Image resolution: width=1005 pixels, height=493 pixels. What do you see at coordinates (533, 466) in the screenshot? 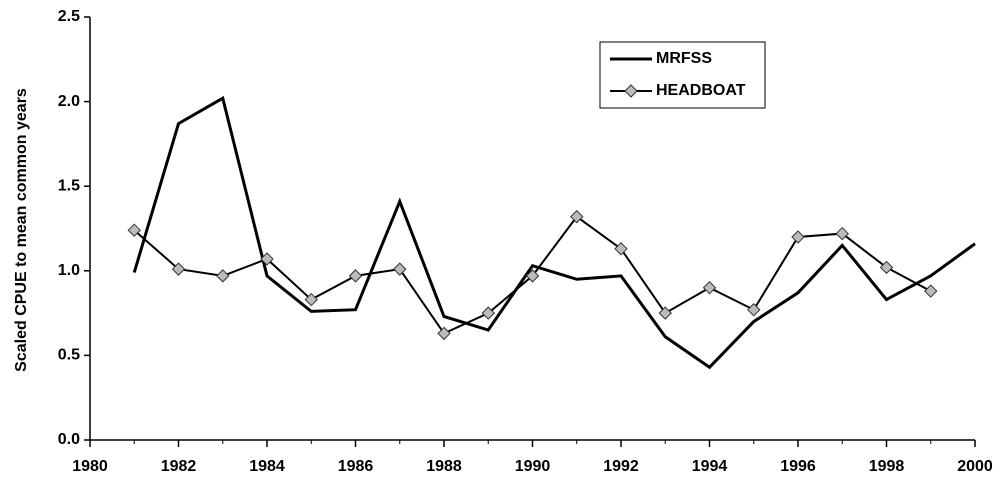
I see `x-tick-label: 1990` at bounding box center [533, 466].